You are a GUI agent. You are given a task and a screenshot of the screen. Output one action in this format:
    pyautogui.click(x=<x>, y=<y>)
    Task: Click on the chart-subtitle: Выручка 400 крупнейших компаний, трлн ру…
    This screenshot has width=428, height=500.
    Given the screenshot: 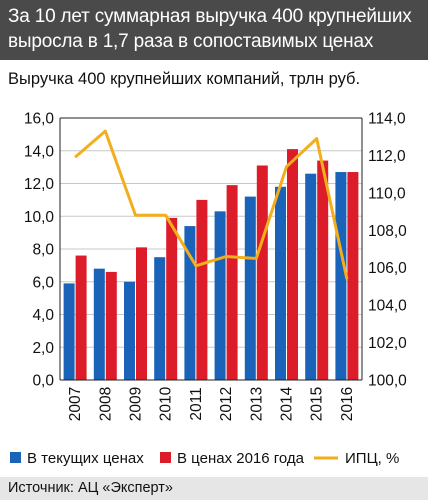 What is the action you would take?
    pyautogui.click(x=184, y=79)
    